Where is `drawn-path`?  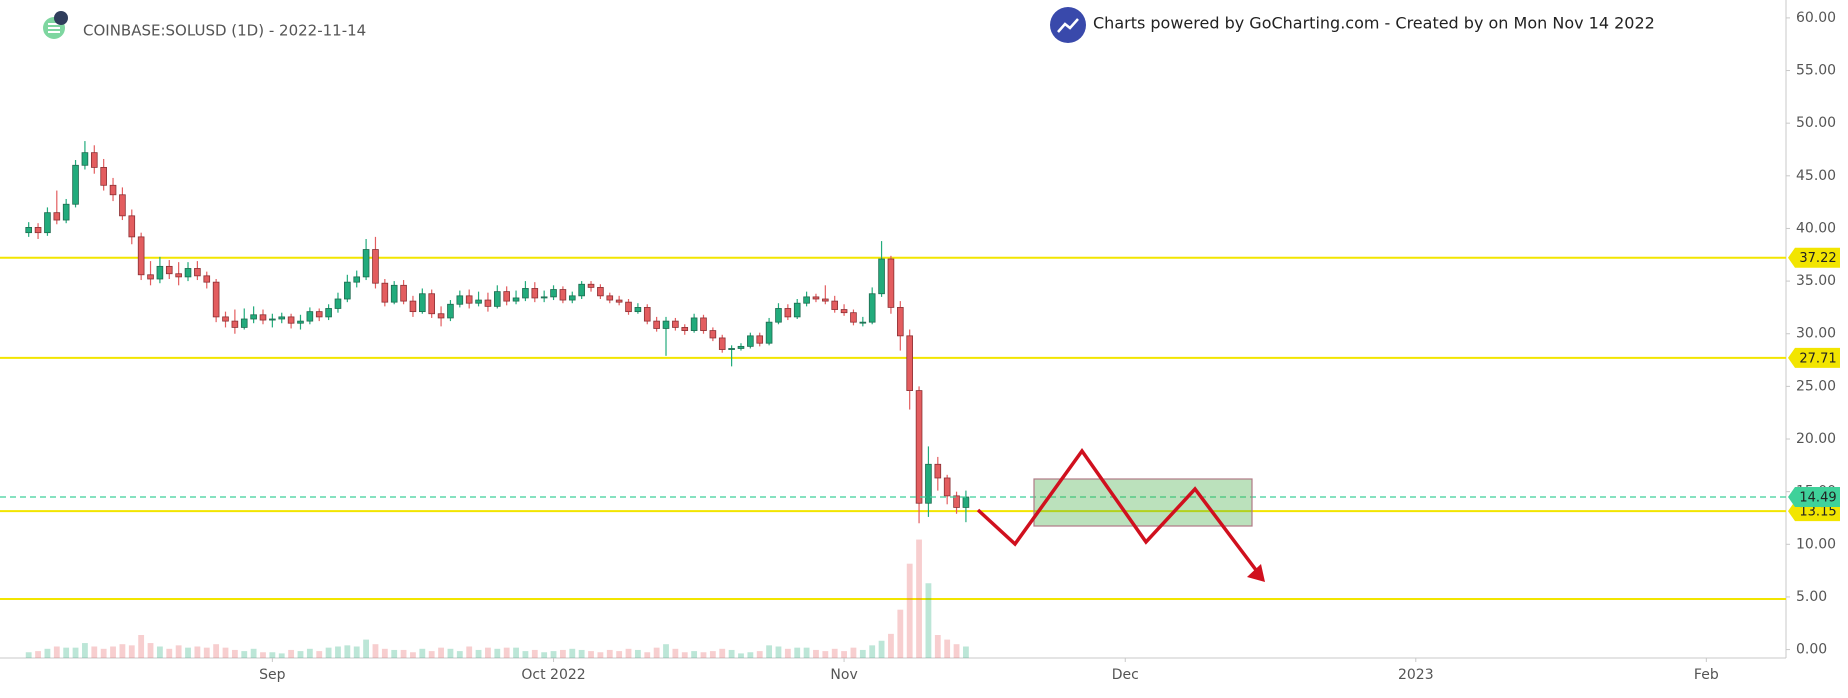
drawn-path is located at coordinates (1118, 511).